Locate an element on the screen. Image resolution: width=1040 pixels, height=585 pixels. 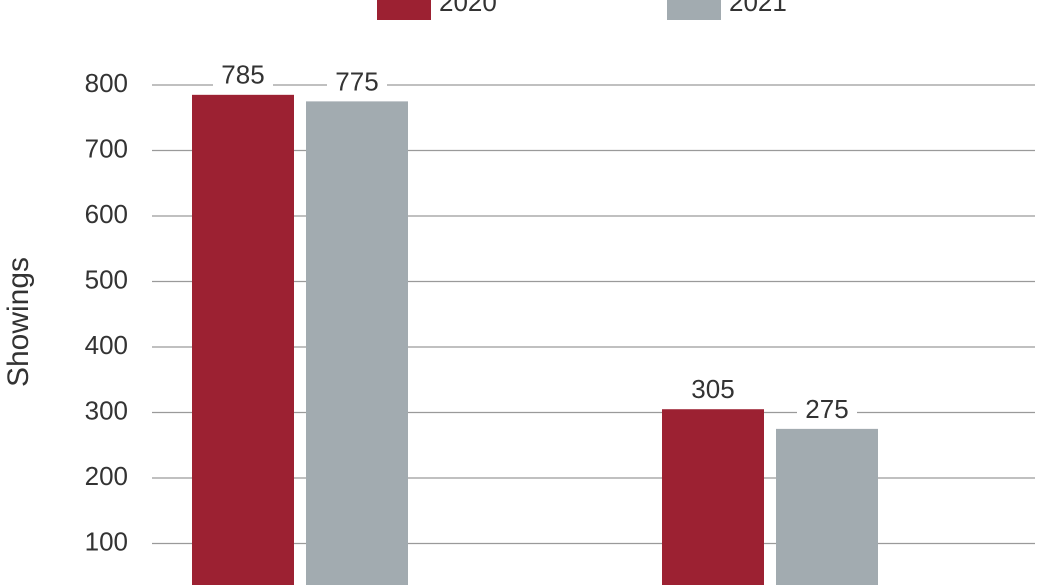
value-label: 775 is located at coordinates (356, 81).